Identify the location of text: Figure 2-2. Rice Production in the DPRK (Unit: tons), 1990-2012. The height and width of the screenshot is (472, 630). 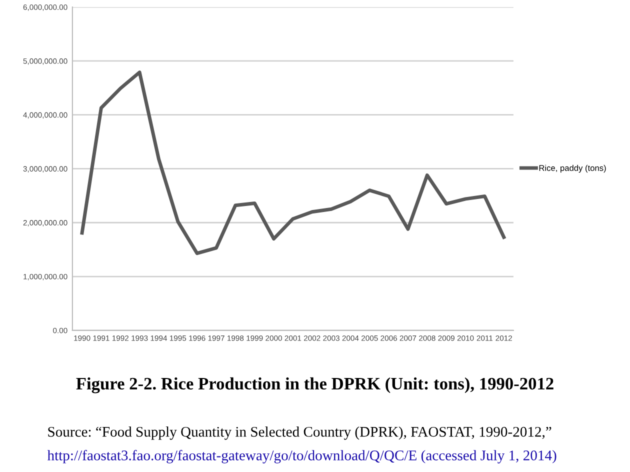
(315, 385).